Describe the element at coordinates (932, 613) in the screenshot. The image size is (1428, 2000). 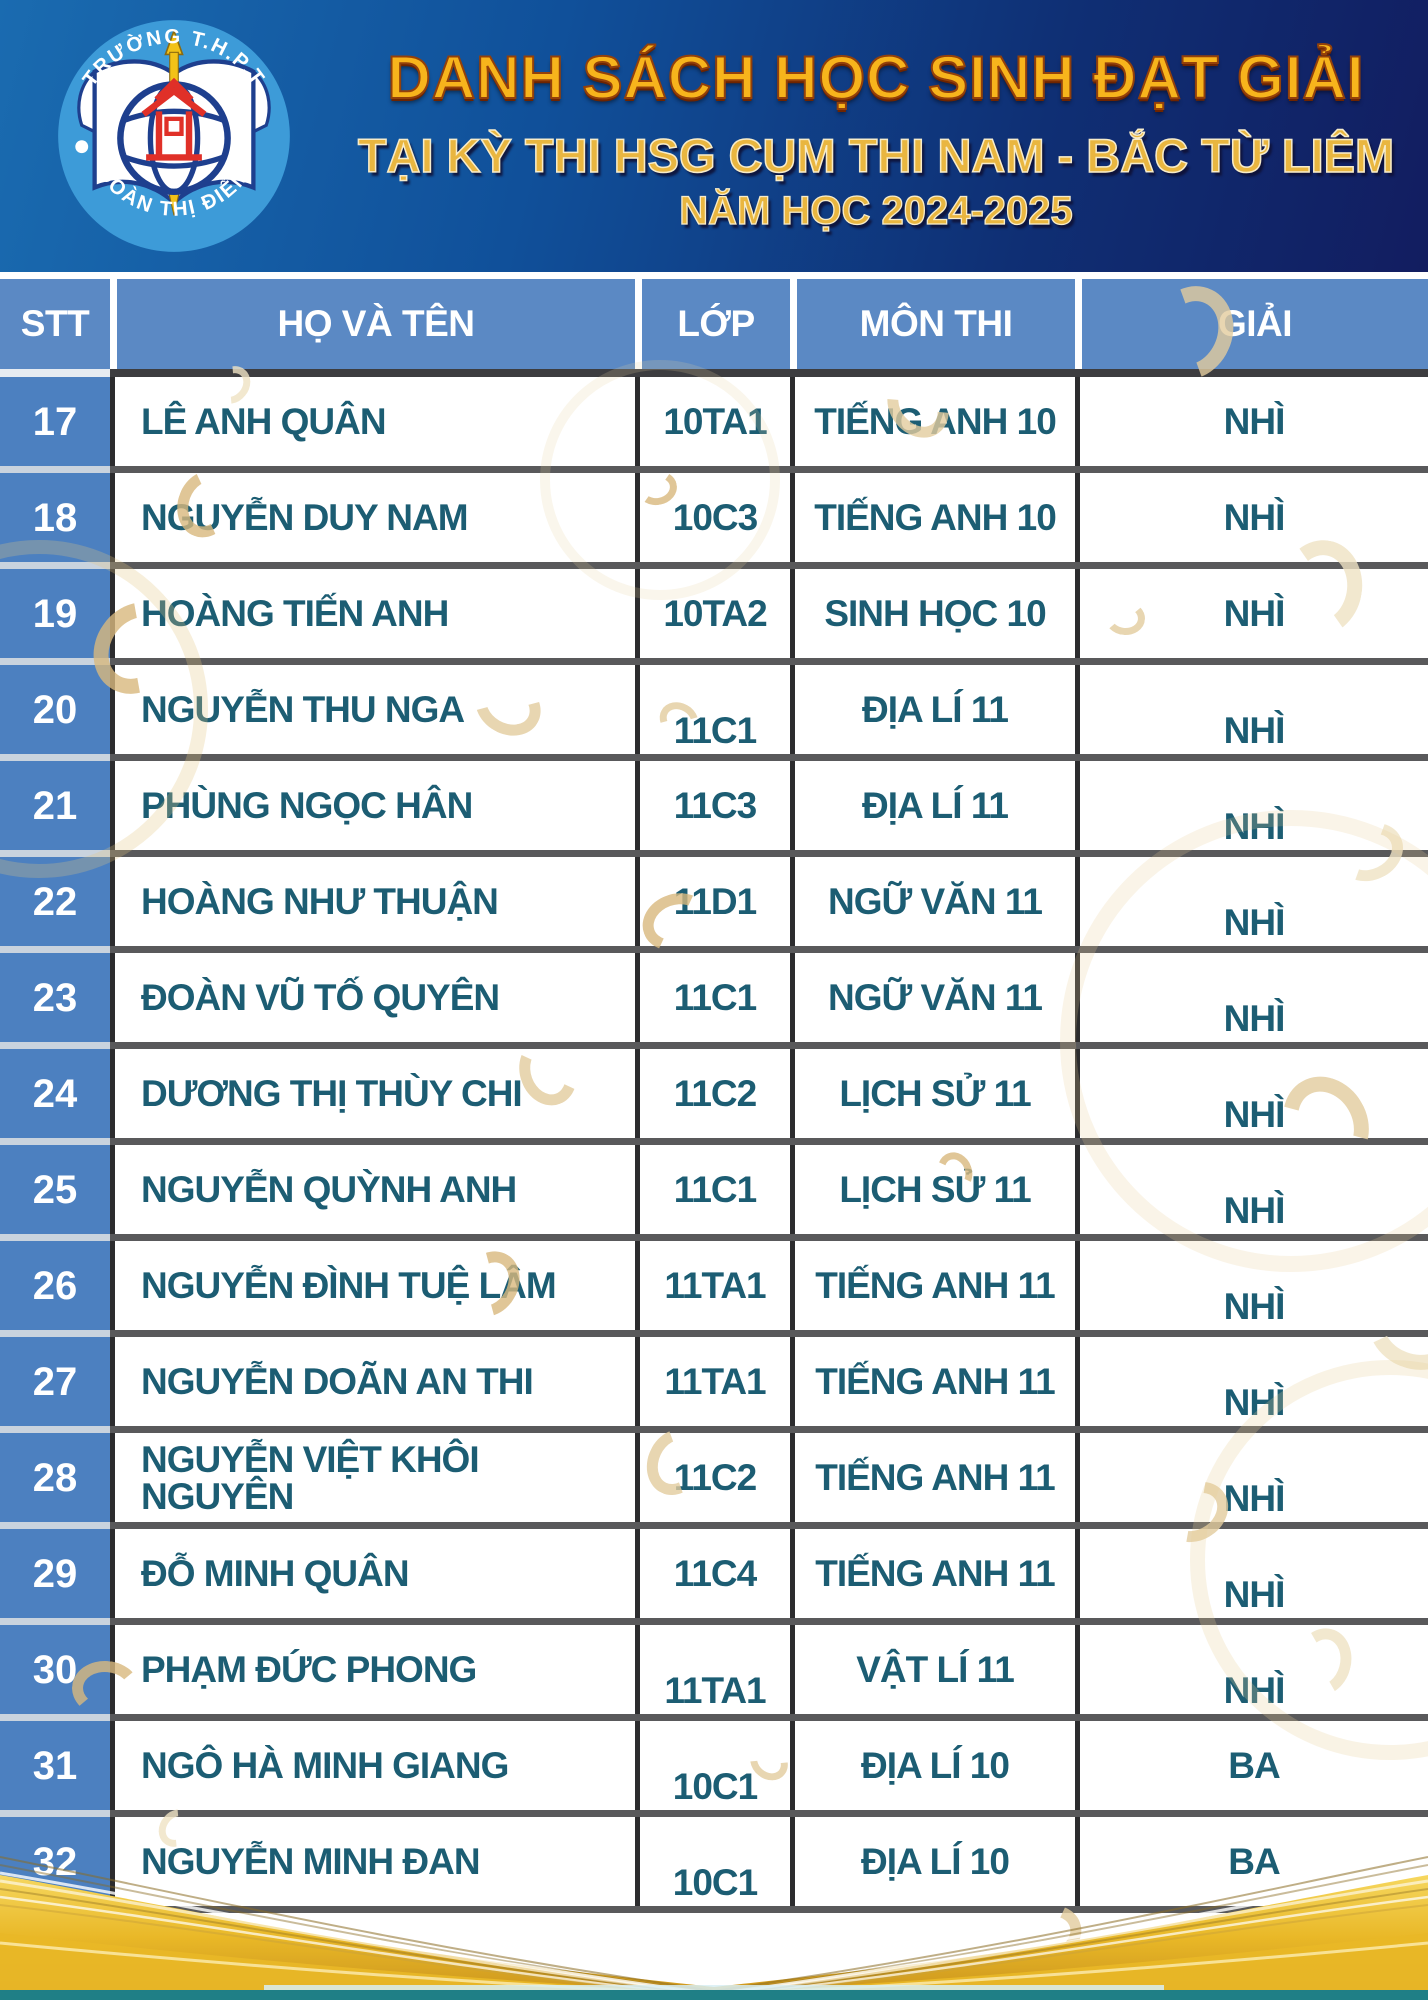
I see `exam-subject: SINH HỌC 10` at that location.